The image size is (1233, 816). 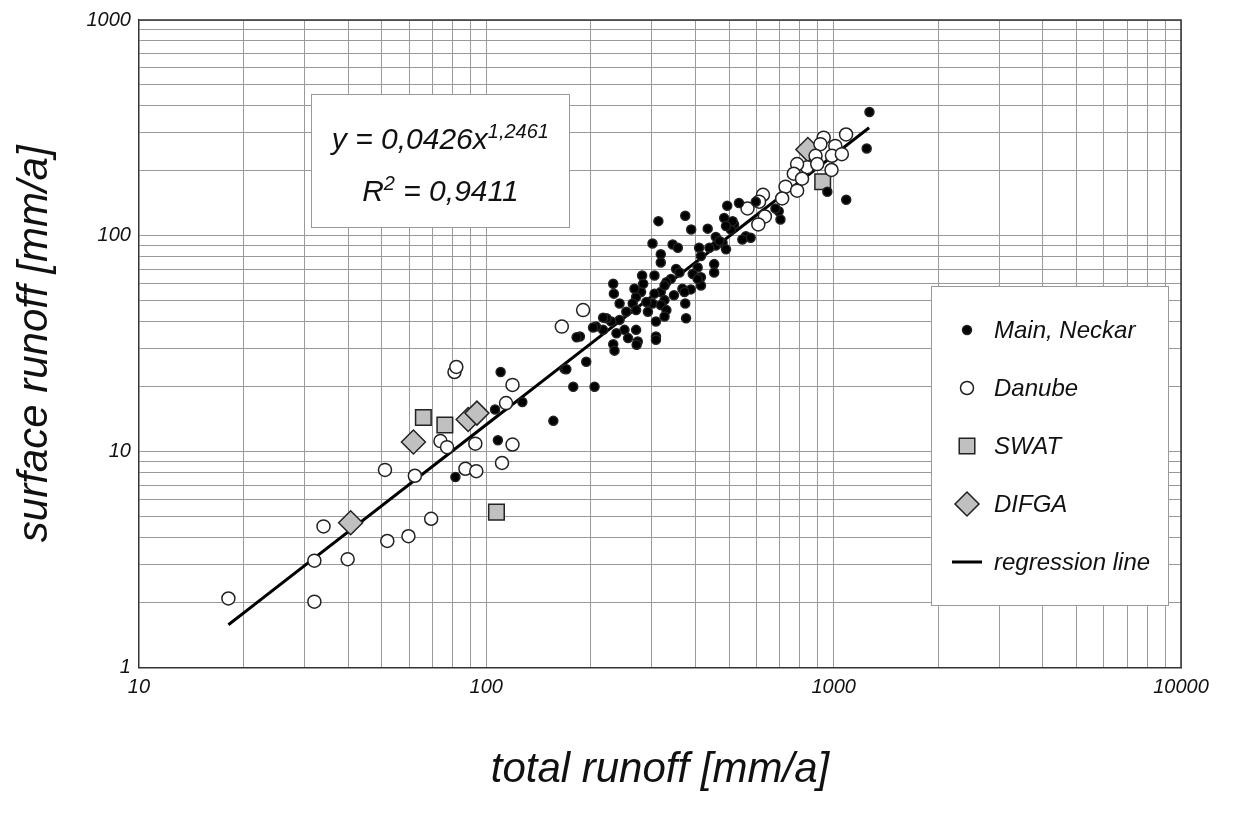 I want to click on legend-label: regression line, so click(x=1072, y=561).